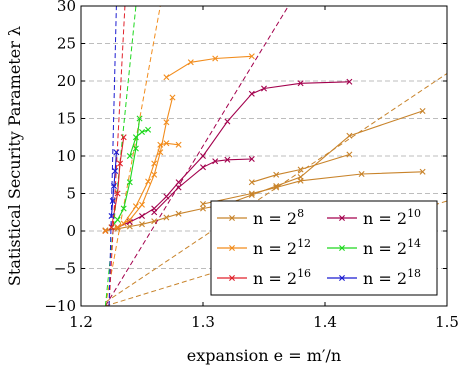  What do you see at coordinates (446, 322) in the screenshot?
I see `x-tick-label: 1.5` at bounding box center [446, 322].